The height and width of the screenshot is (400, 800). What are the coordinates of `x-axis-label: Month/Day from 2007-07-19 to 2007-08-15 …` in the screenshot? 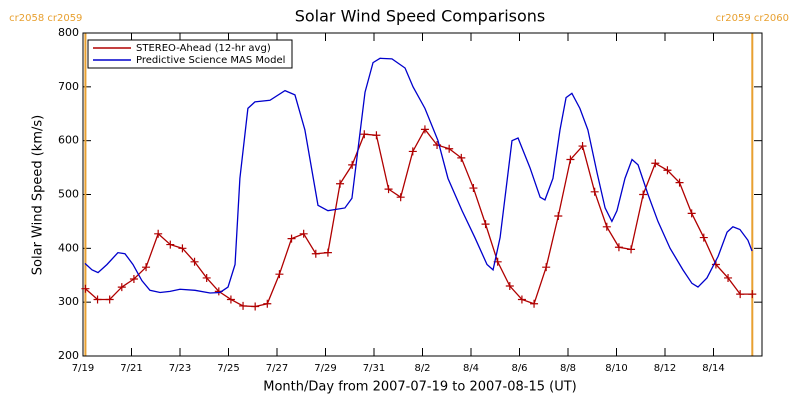 It's located at (419, 387).